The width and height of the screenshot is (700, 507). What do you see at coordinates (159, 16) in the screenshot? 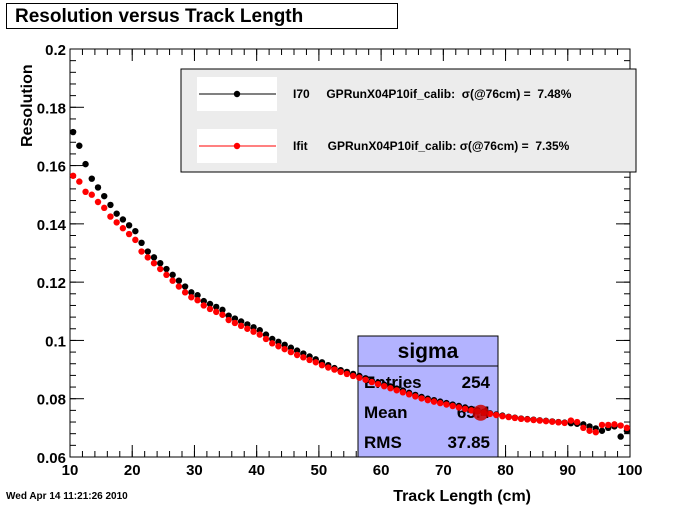
I see `chart-title: Resolution versus Track Length` at bounding box center [159, 16].